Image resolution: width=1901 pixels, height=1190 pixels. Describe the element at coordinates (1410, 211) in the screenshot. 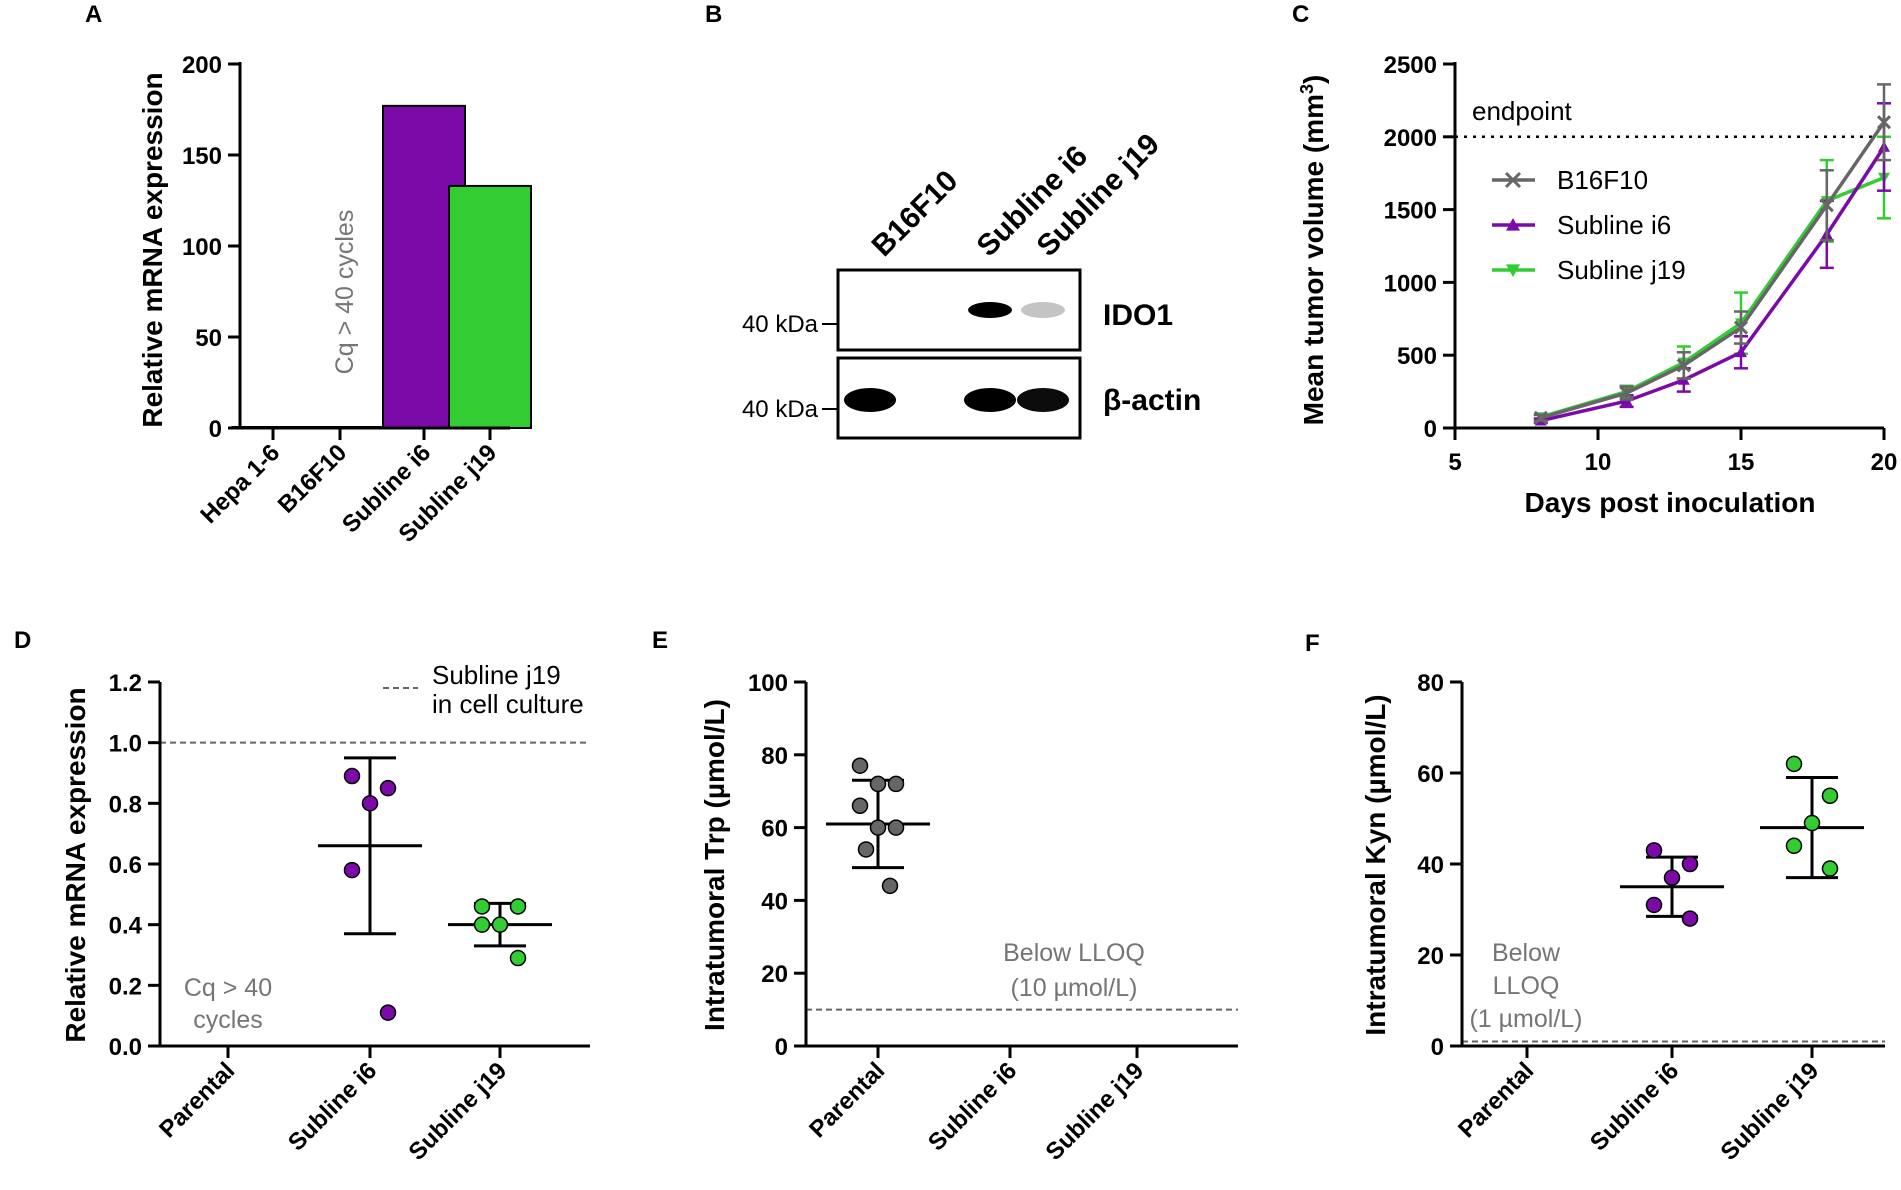

I see `panel-c-y-tick-label: 1500` at that location.